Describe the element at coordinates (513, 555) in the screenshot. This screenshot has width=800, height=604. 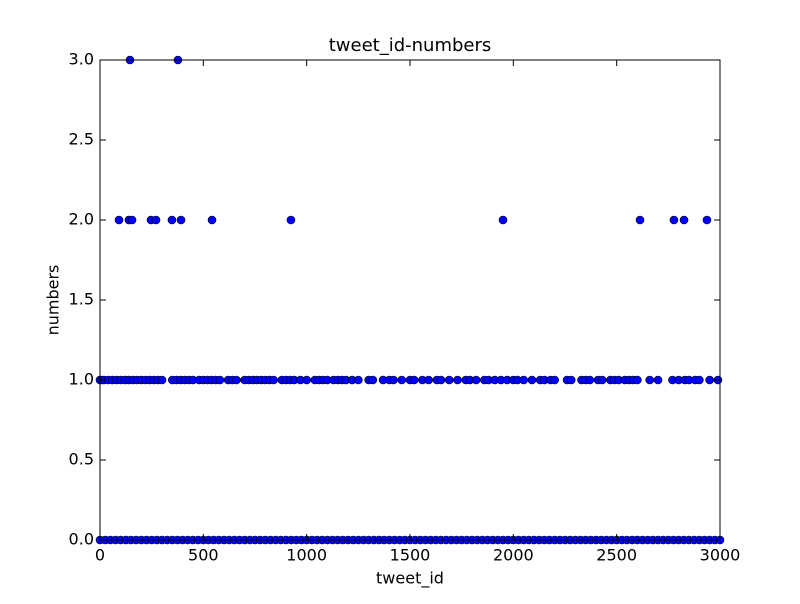
I see `x-tick-label: 2000` at that location.